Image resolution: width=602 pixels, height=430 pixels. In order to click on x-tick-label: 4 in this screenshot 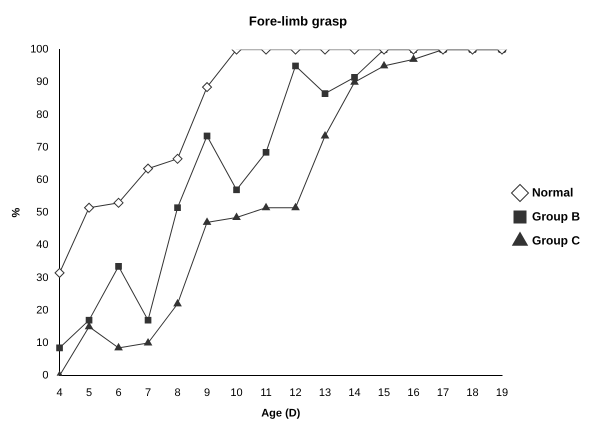, I will do `click(59, 393)`.